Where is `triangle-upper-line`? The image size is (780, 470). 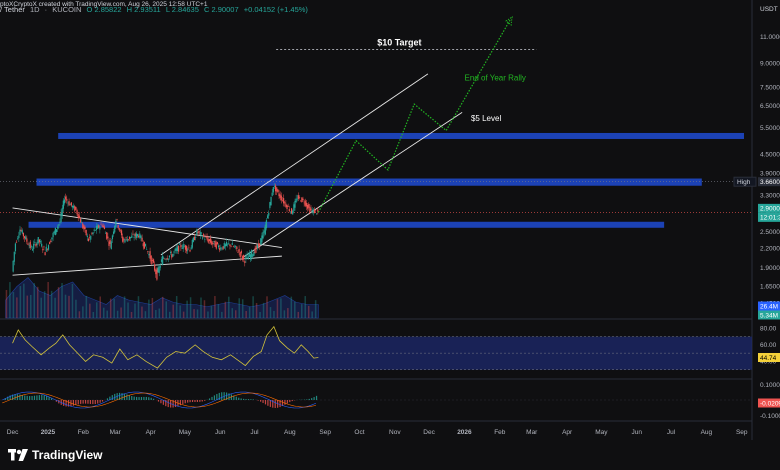 triangle-upper-line is located at coordinates (147, 227).